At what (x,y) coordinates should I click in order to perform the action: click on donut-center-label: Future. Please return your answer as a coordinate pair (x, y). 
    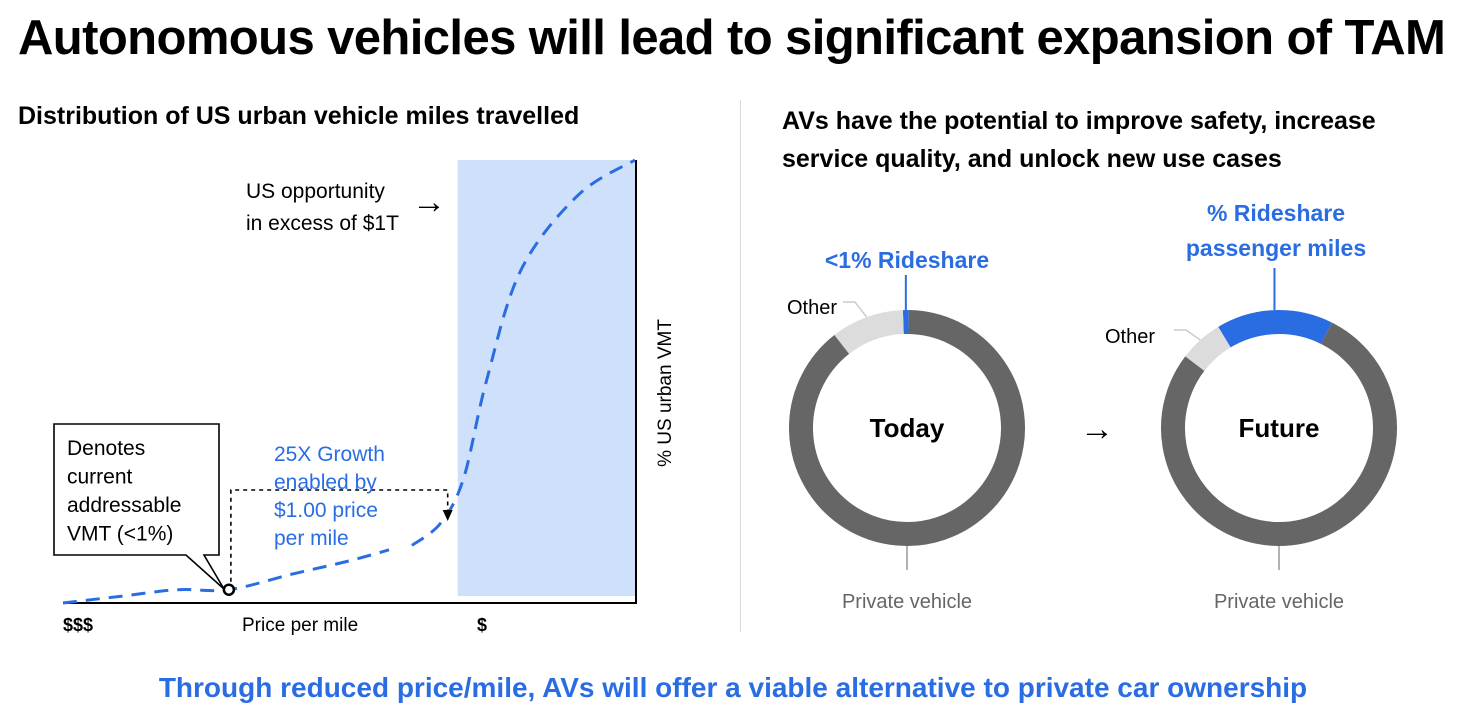
    Looking at the image, I should click on (1279, 428).